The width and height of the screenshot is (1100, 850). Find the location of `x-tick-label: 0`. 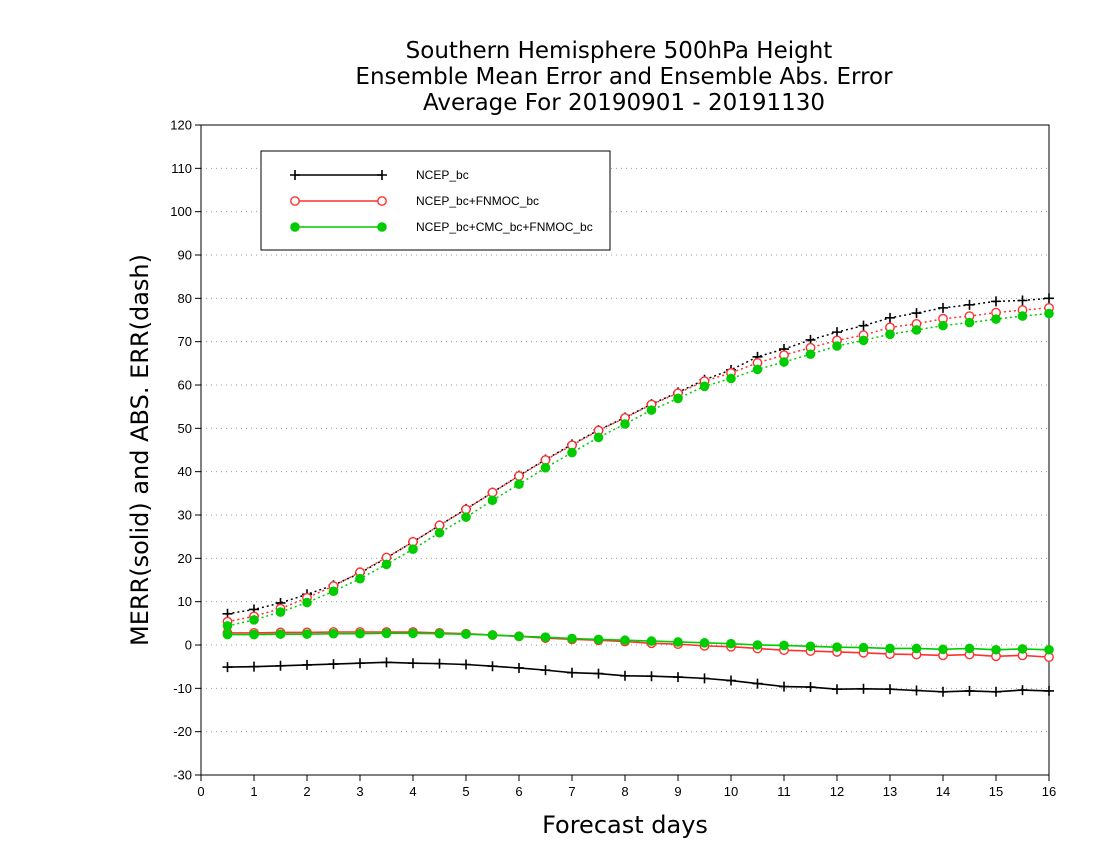

x-tick-label: 0 is located at coordinates (200, 791).